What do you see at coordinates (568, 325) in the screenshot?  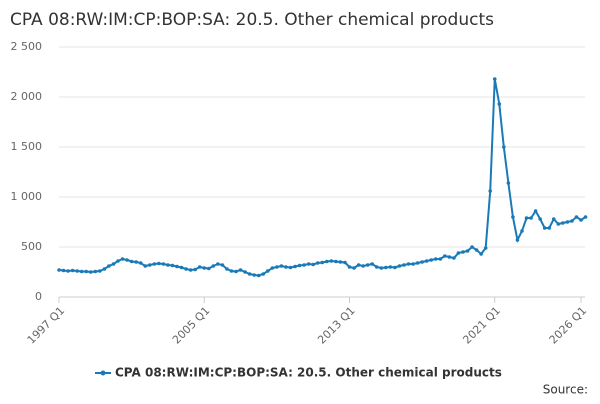 I see `x-tick-label: 2026 Q1` at bounding box center [568, 325].